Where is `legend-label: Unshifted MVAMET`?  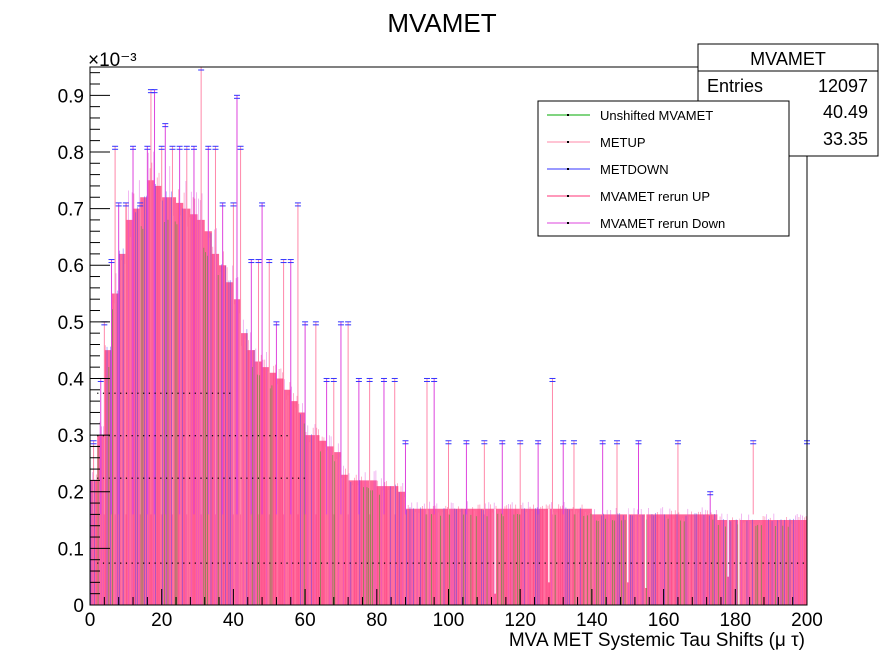
legend-label: Unshifted MVAMET is located at coordinates (656, 115).